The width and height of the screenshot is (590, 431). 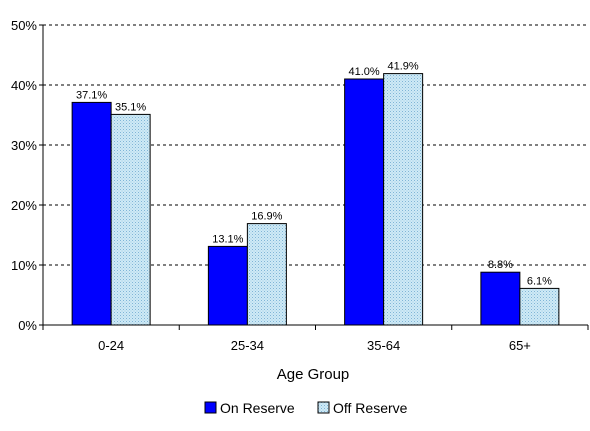 I want to click on x-tick-label: 0-24, so click(x=111, y=345).